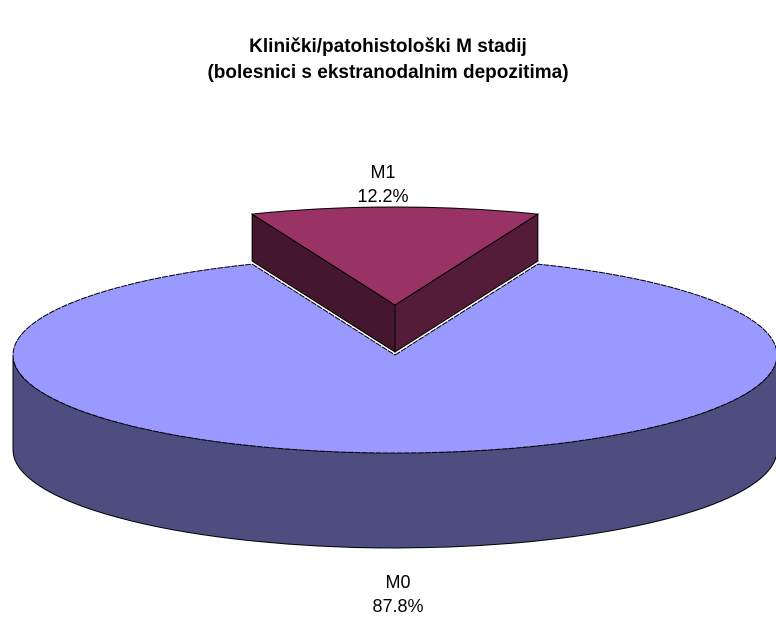  Describe the element at coordinates (382, 172) in the screenshot. I see `slice-label: M1` at that location.